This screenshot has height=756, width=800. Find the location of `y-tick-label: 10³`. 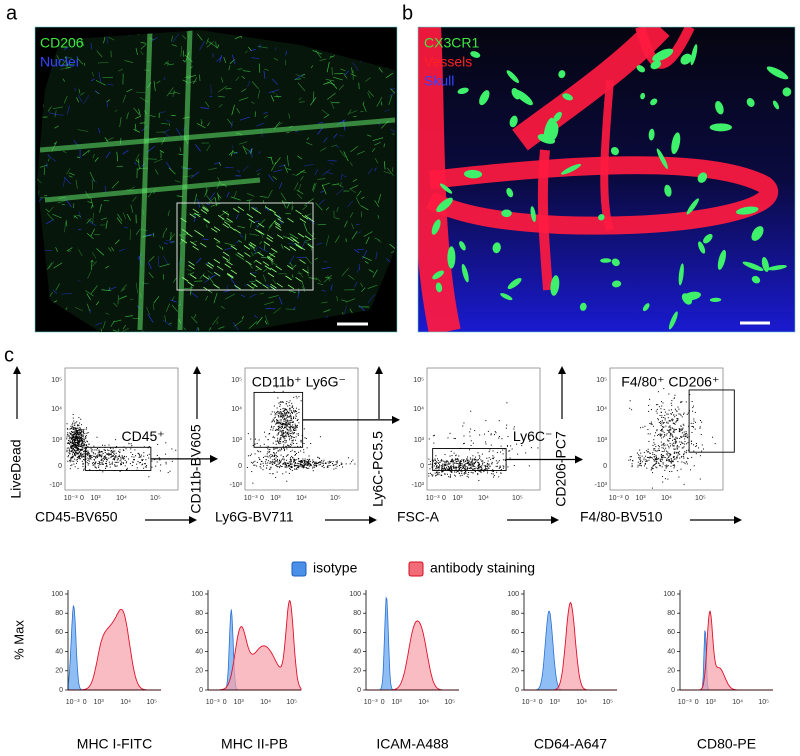

y-tick-label: 10³ is located at coordinates (237, 440).